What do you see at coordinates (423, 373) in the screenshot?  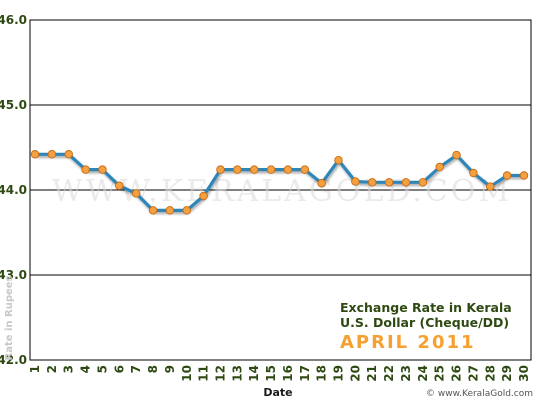 I see `x-tick-label: 24` at bounding box center [423, 373].